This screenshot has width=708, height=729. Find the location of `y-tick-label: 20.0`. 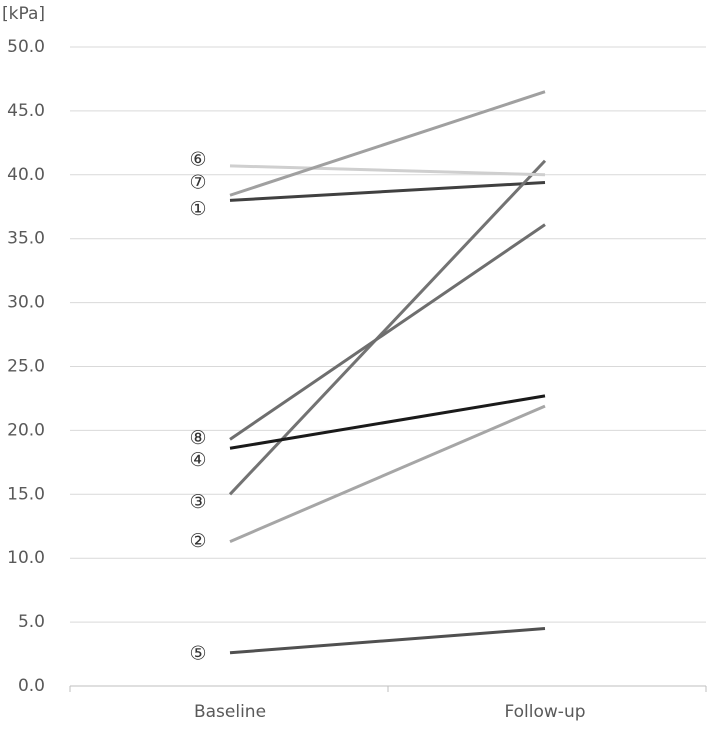

y-tick-label: 20.0 is located at coordinates (26, 430).